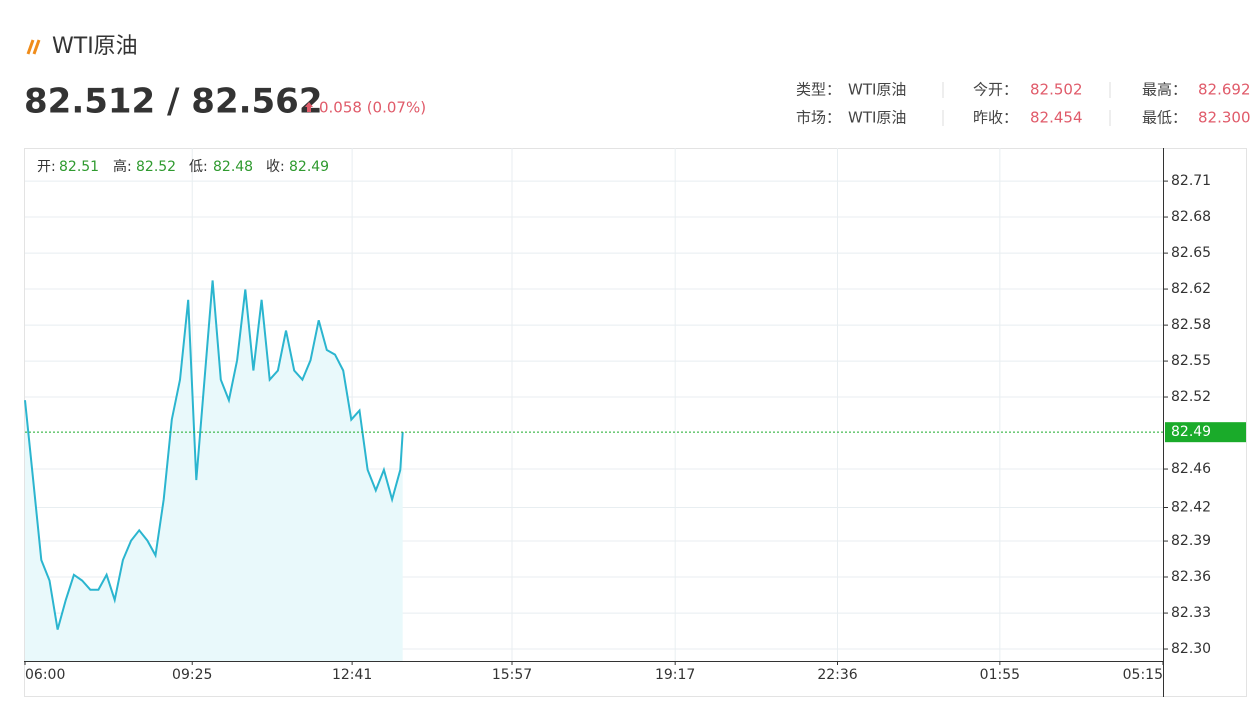  Describe the element at coordinates (1191, 613) in the screenshot. I see `y-tick-label: 82.33` at that location.